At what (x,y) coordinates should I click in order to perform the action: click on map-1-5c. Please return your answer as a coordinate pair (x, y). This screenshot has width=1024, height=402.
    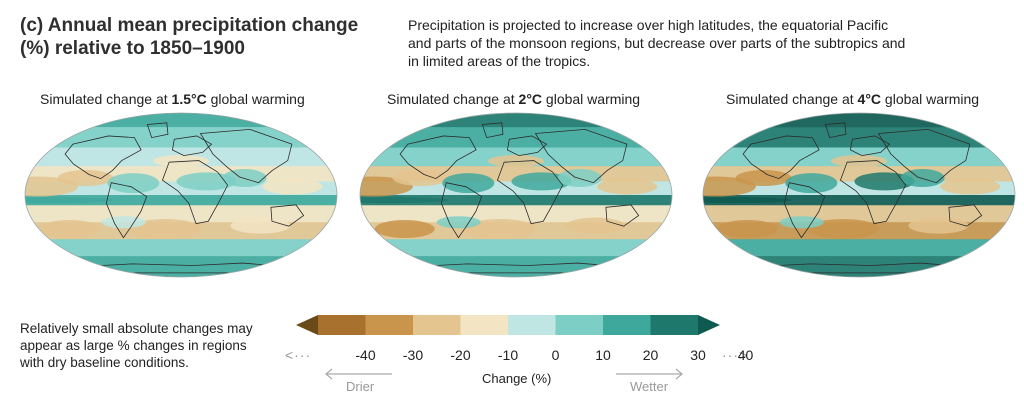
    Looking at the image, I should click on (181, 195).